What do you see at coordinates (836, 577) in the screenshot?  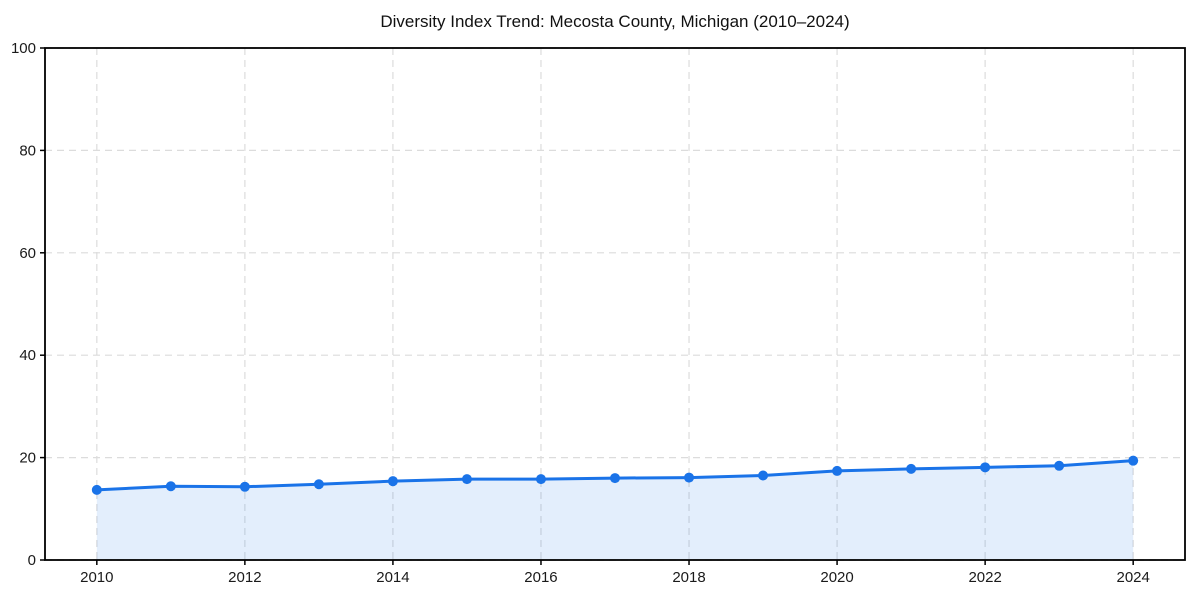 I see `x-tick-label: 2020` at bounding box center [836, 577].